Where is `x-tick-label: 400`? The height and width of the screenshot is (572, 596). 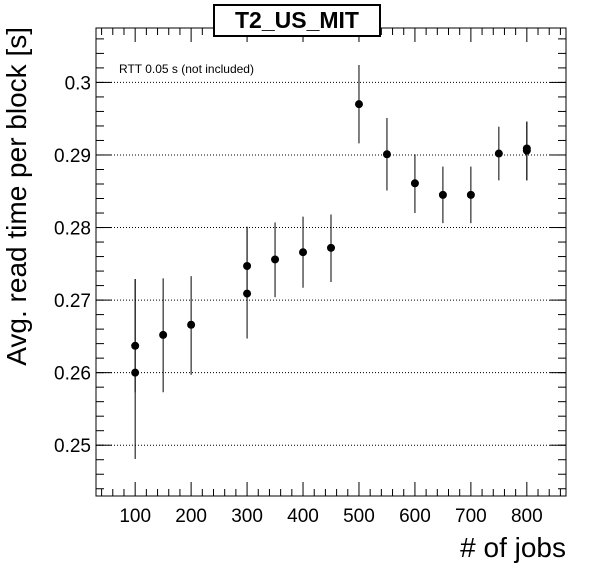
x-tick-label: 400 is located at coordinates (303, 516).